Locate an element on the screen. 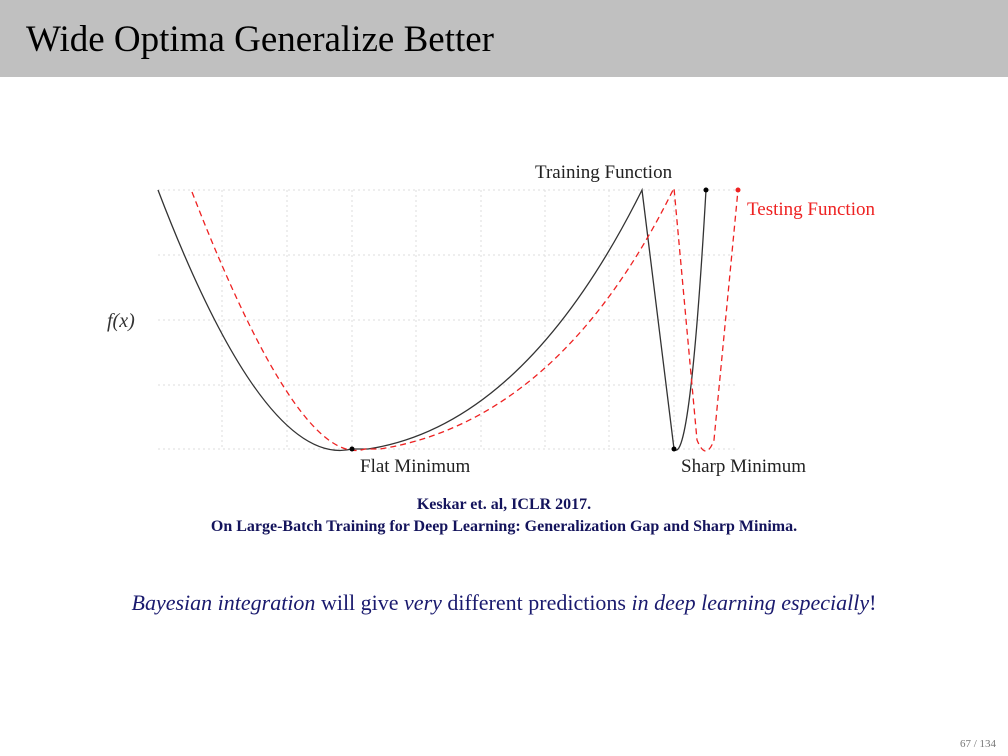 The width and height of the screenshot is (1008, 756). statement-part: in deep learning especially is located at coordinates (750, 602).